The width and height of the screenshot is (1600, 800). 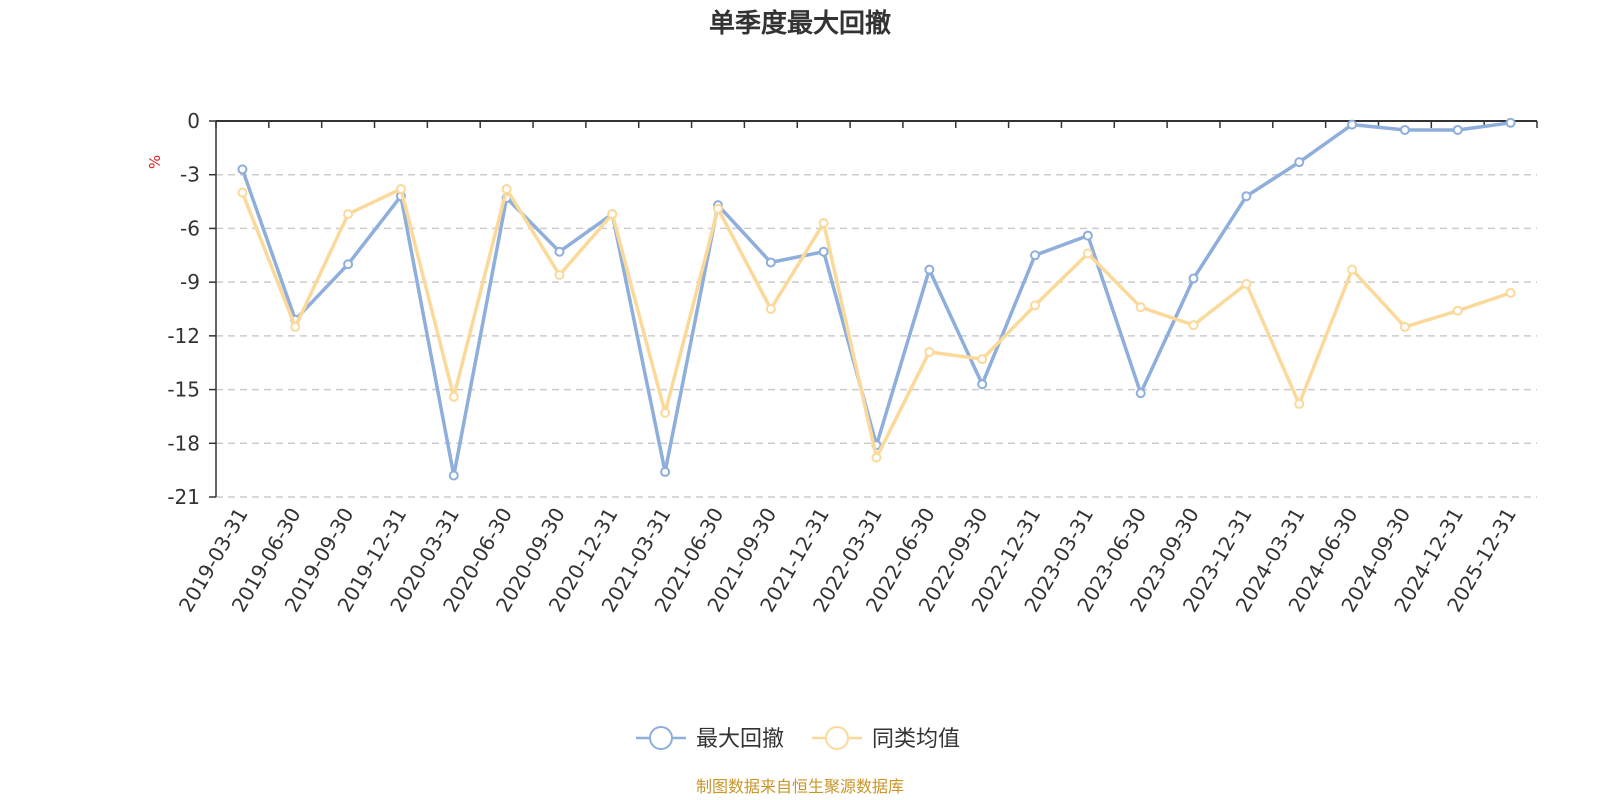 I want to click on legend-label: 最大回撤, so click(x=740, y=739).